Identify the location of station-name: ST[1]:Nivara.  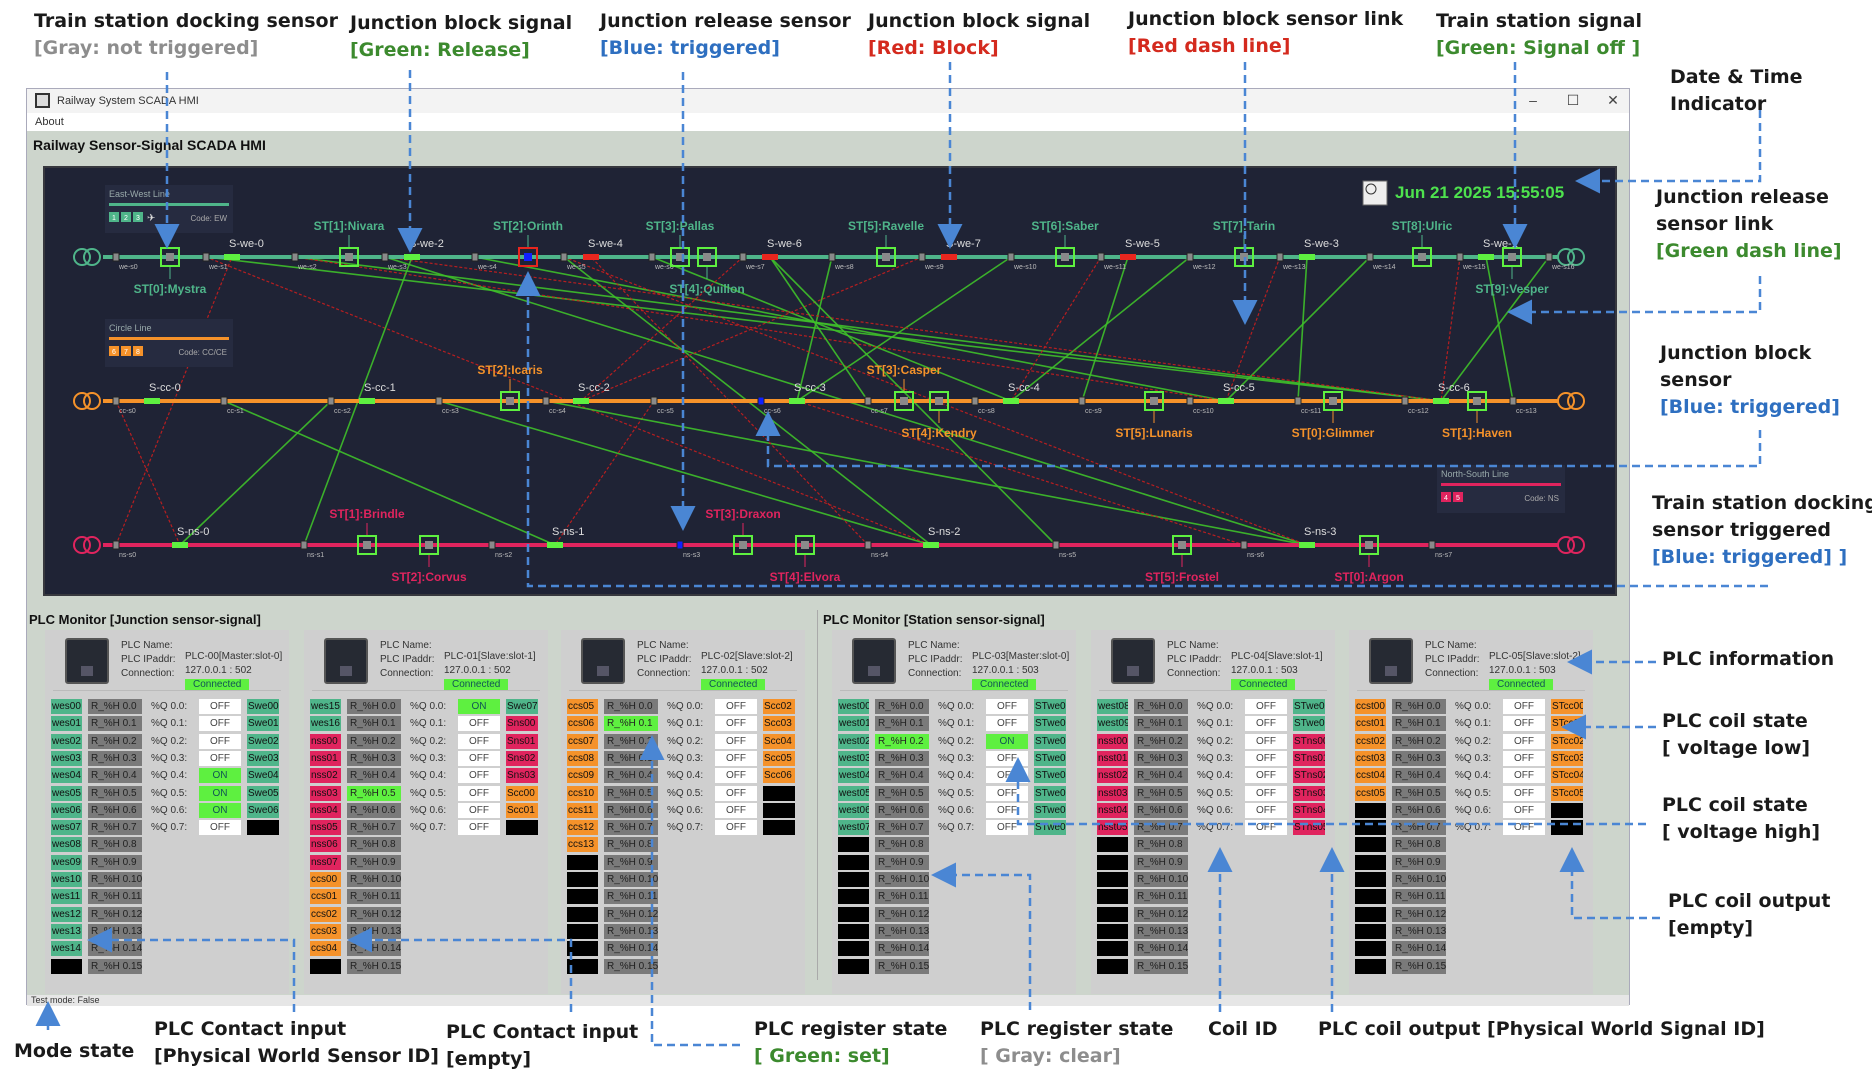
(349, 226).